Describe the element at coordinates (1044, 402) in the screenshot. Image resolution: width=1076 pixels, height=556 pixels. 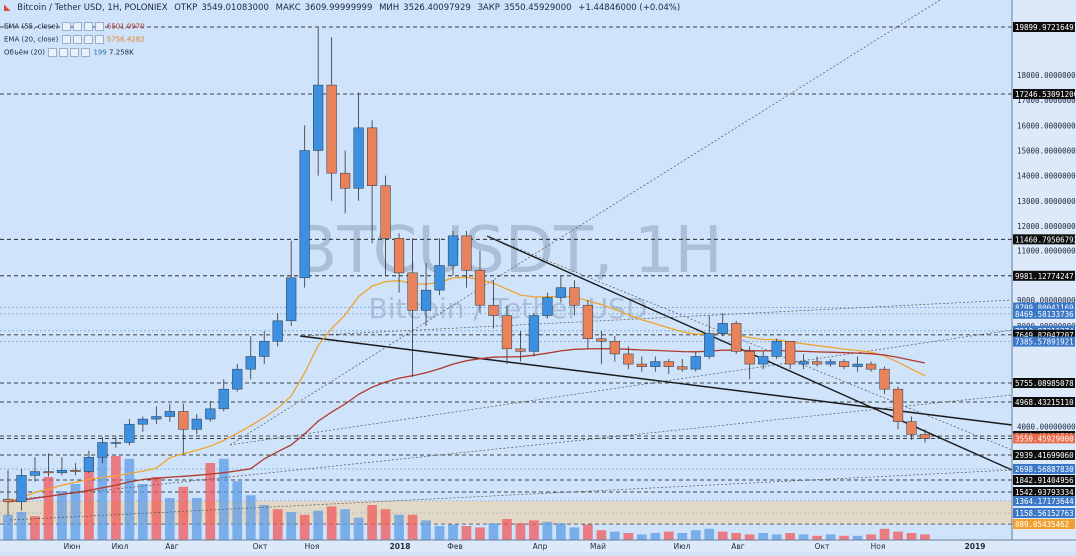
I see `level-label: 4968.43215110` at that location.